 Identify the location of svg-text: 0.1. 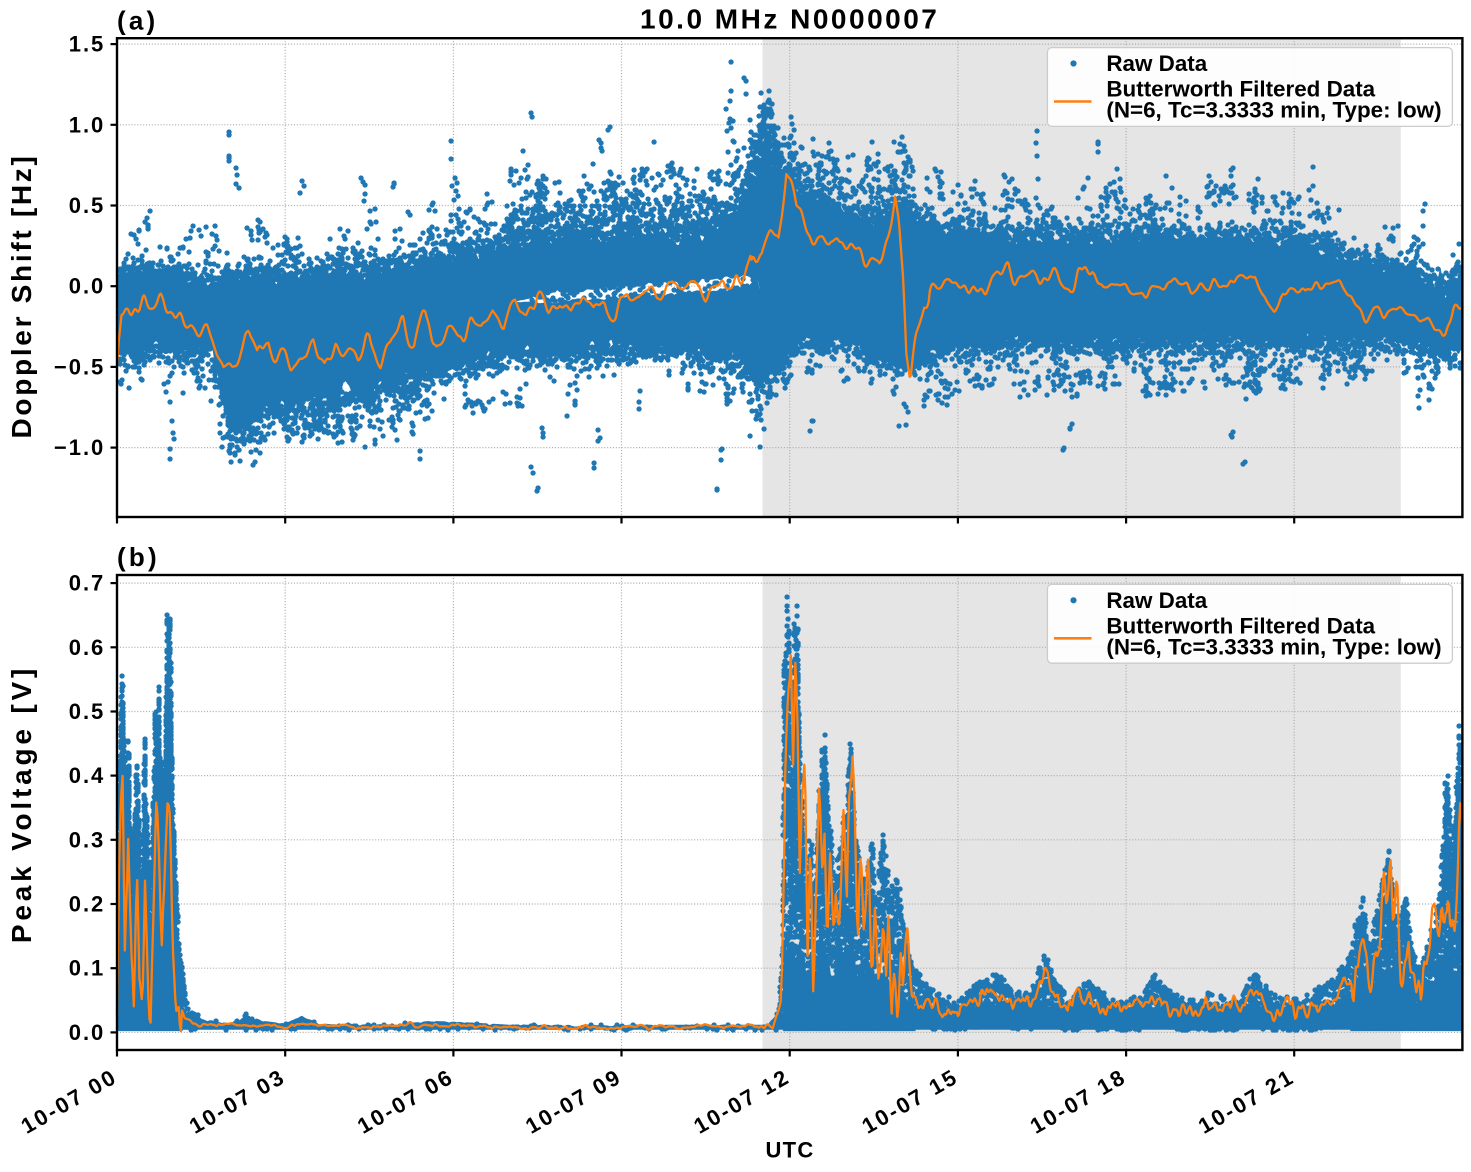
(87, 968).